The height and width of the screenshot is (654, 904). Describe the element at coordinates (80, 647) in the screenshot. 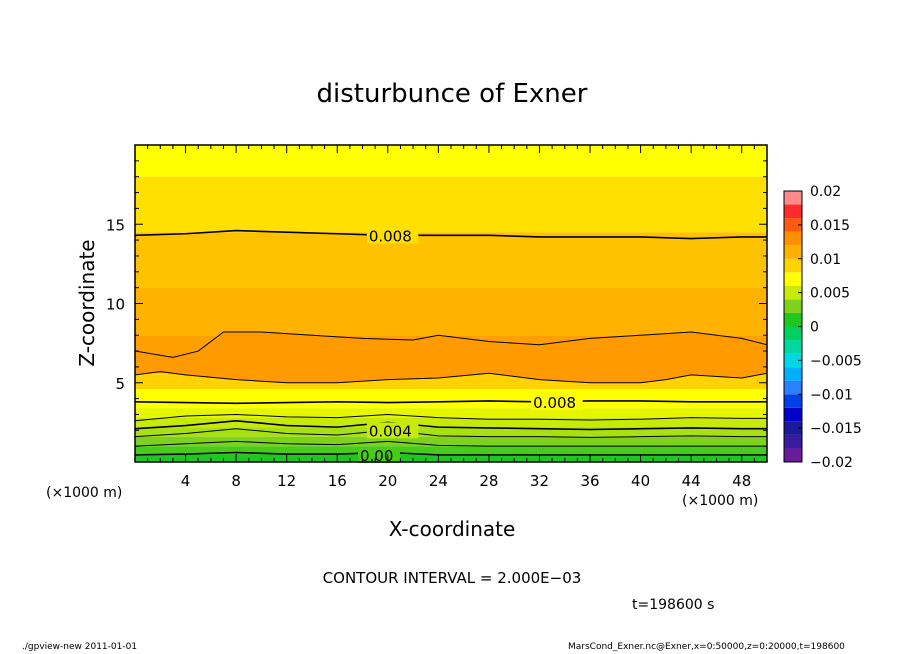

I see `footer-program-date: ./gpview-new 2011-01-01` at that location.